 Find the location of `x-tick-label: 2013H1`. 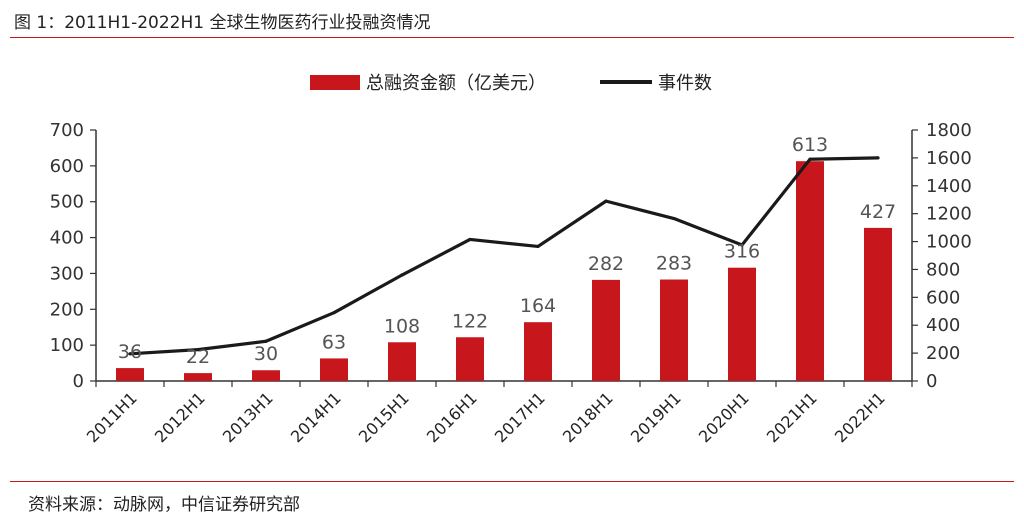

x-tick-label: 2013H1 is located at coordinates (248, 417).